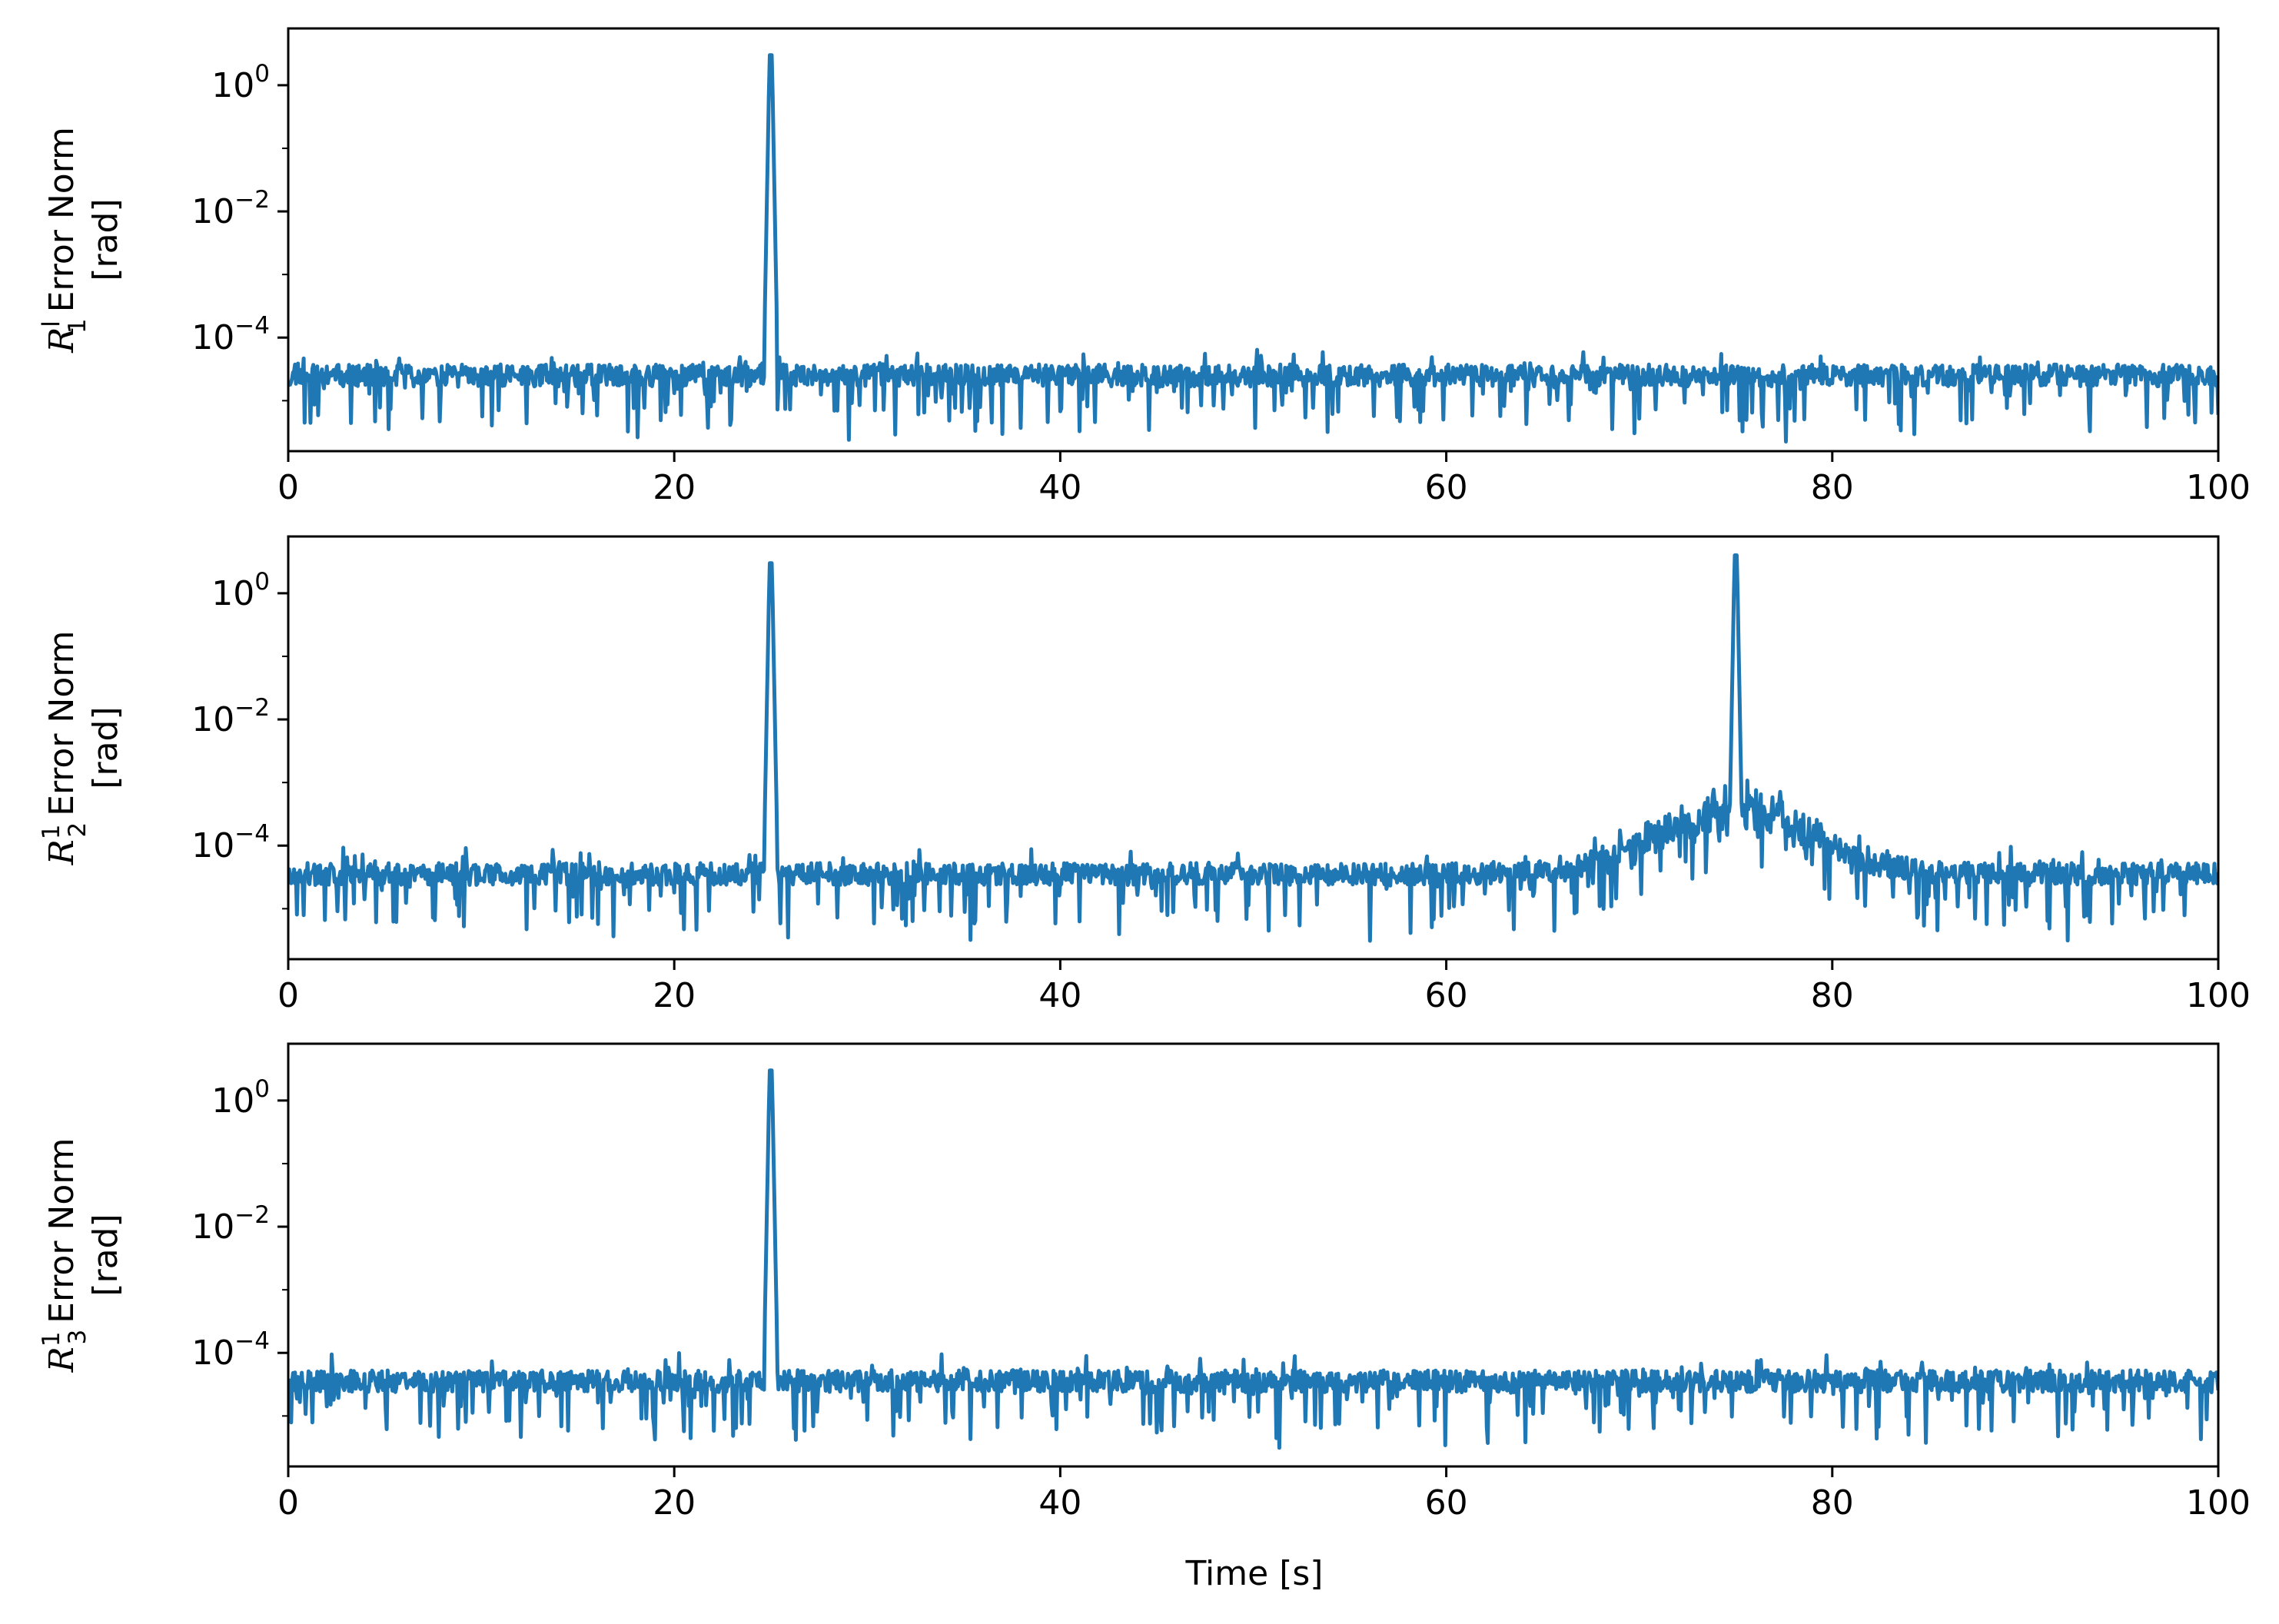 Image resolution: width=2279 pixels, height=1624 pixels. I want to click on y-label-superscript: l, so click(52, 323).